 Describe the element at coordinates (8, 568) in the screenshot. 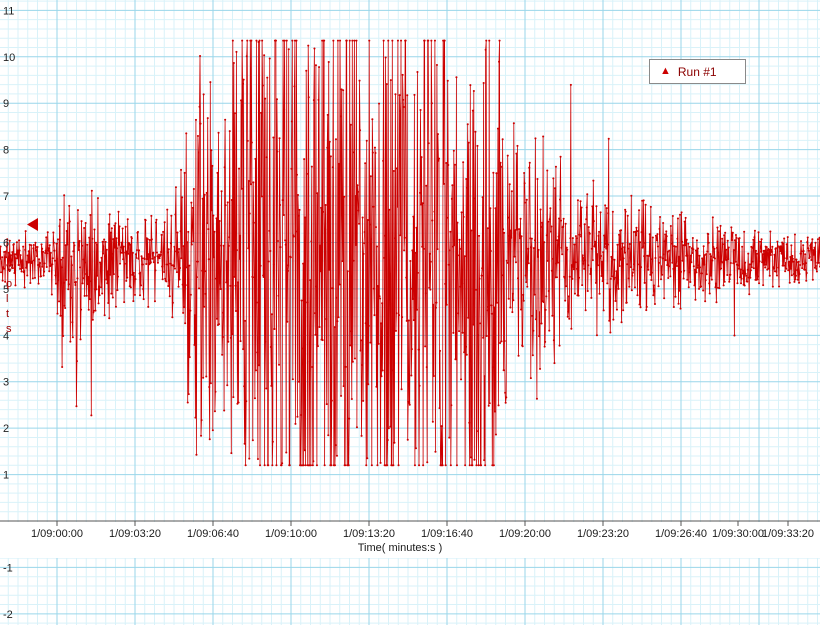

I see `y-tick-label: -1` at that location.